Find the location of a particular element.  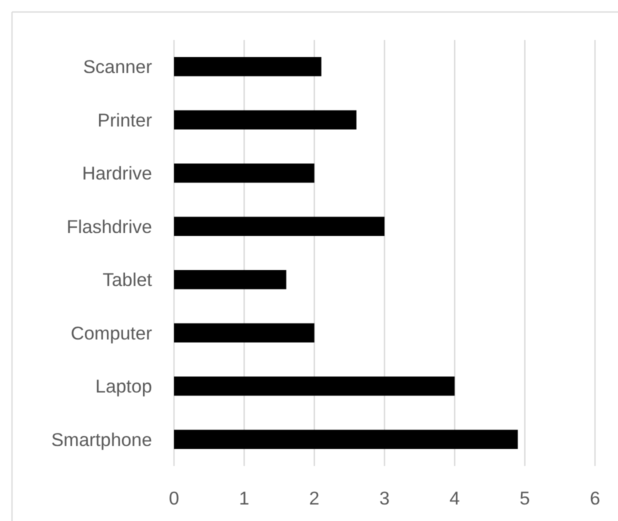

x-tick-label: 0 is located at coordinates (174, 498).